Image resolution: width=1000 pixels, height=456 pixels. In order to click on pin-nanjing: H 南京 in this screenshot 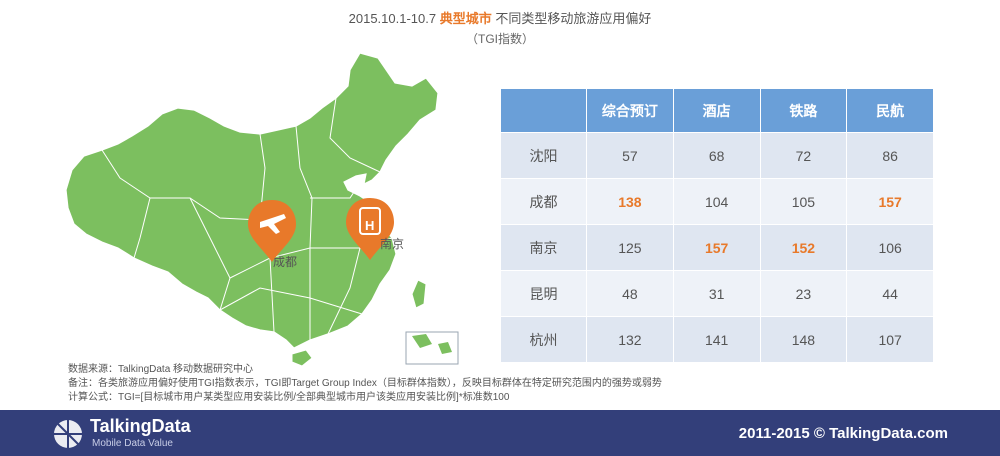, I will do `click(375, 229)`.